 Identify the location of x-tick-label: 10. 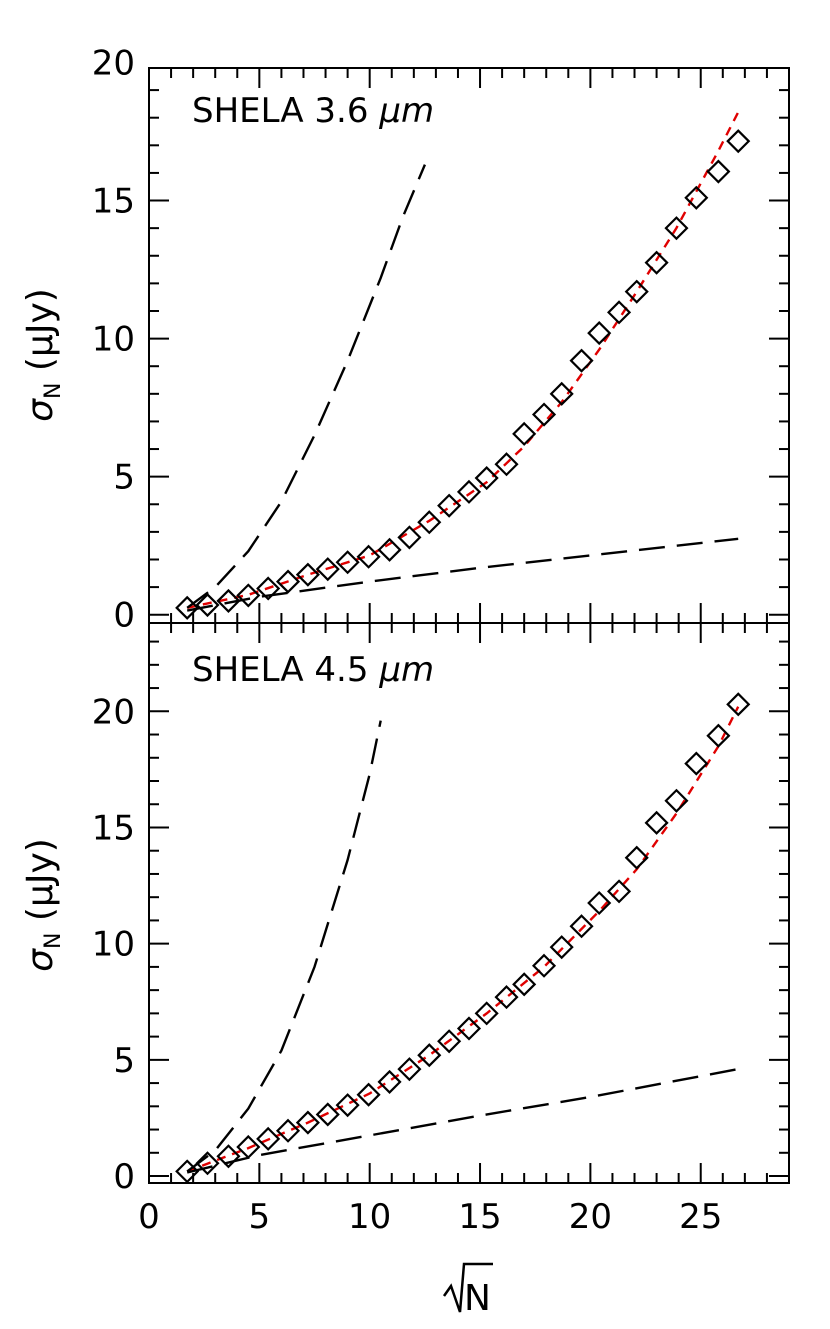
(369, 1217).